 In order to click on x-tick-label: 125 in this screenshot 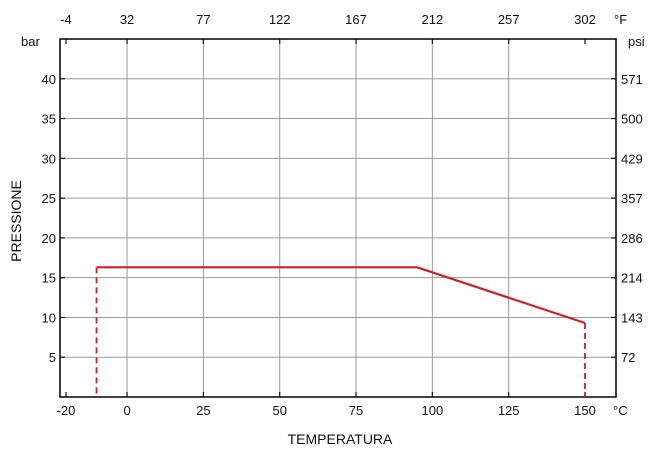, I will do `click(509, 410)`.